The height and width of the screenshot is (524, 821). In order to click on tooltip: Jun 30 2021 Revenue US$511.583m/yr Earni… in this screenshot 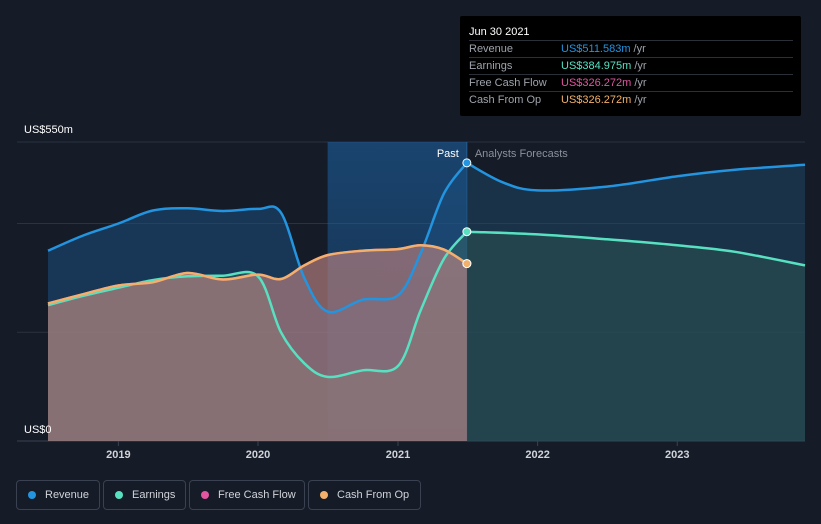, I will do `click(630, 66)`.